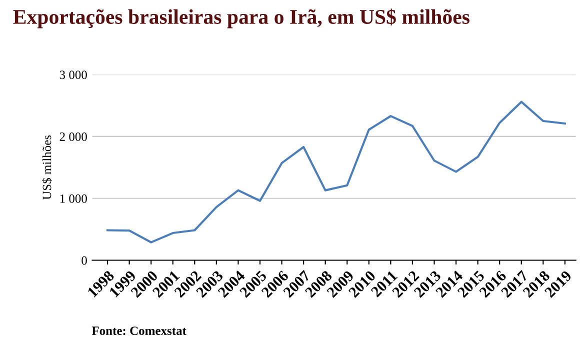  Describe the element at coordinates (84, 260) in the screenshot. I see `y-tick-label: 0` at that location.